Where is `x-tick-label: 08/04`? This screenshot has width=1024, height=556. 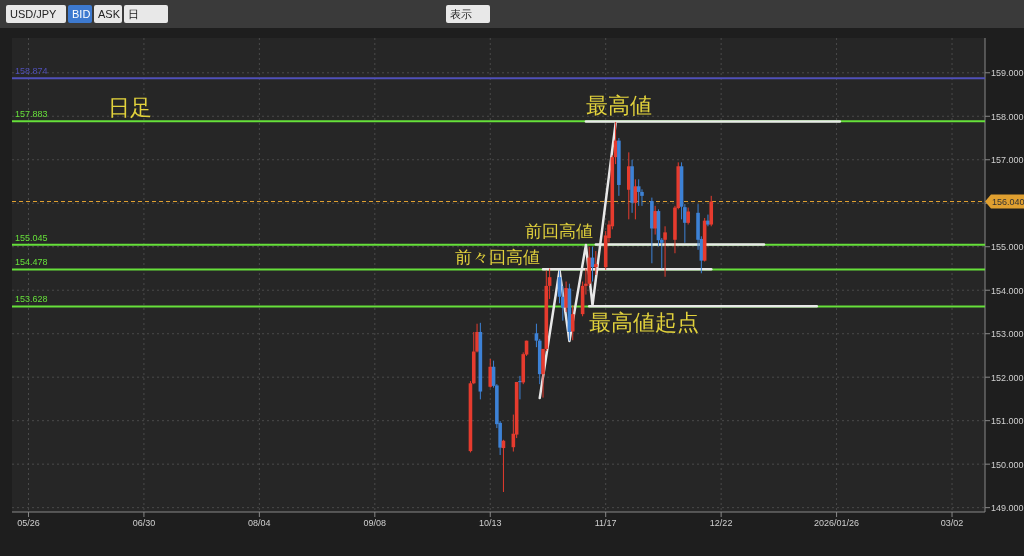
x-tick-label: 08/04 is located at coordinates (259, 523).